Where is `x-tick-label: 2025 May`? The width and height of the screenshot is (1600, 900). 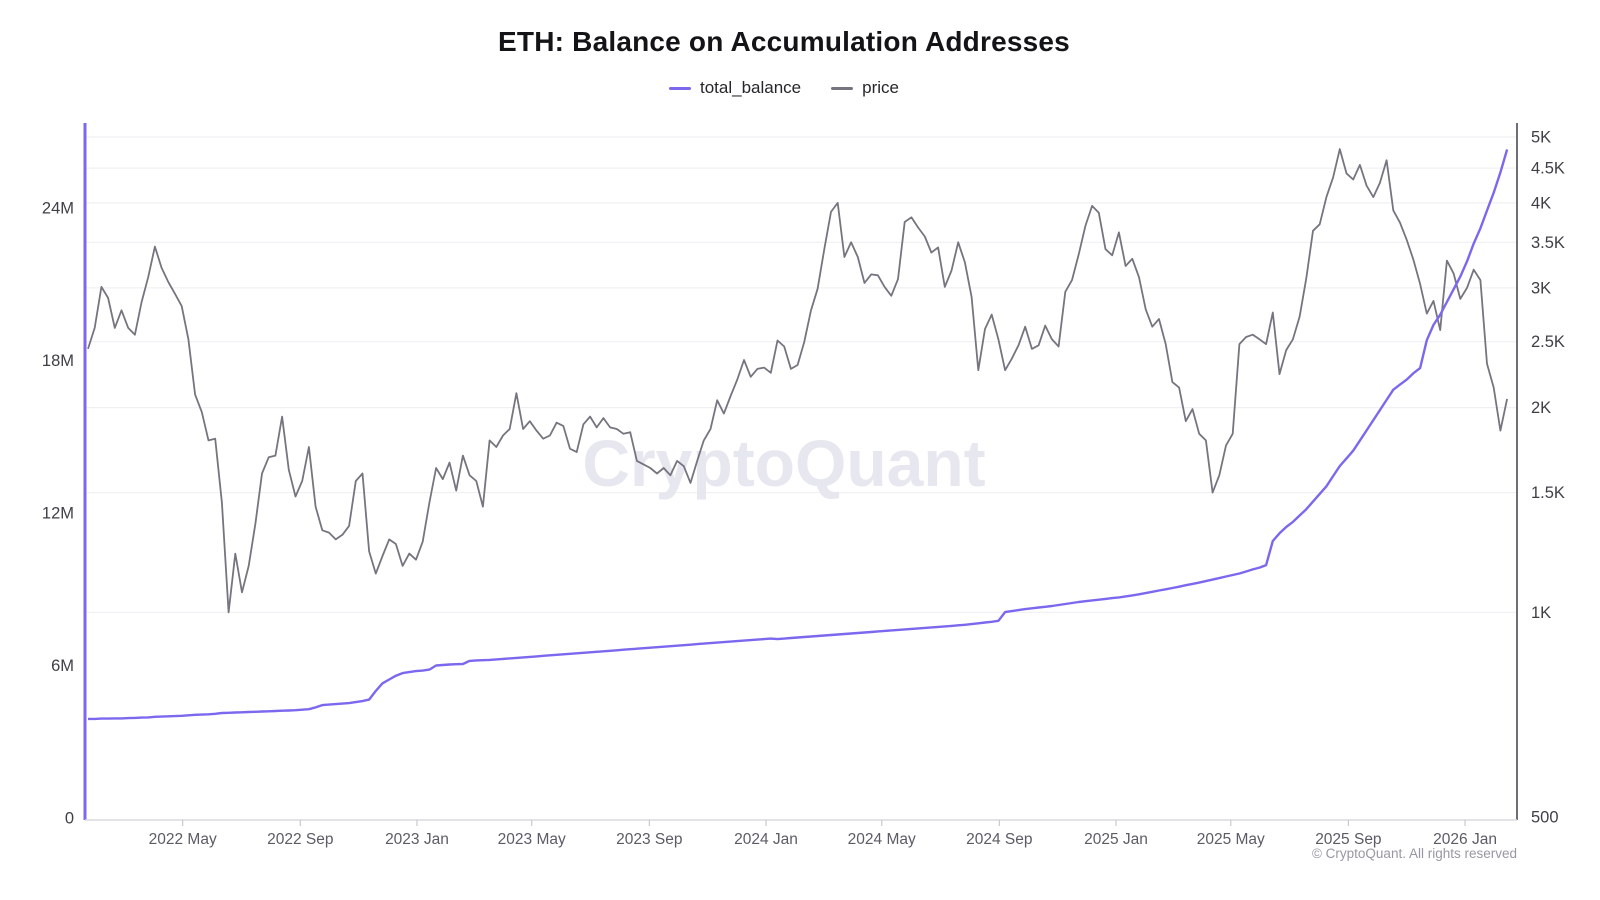 x-tick-label: 2025 May is located at coordinates (1231, 839).